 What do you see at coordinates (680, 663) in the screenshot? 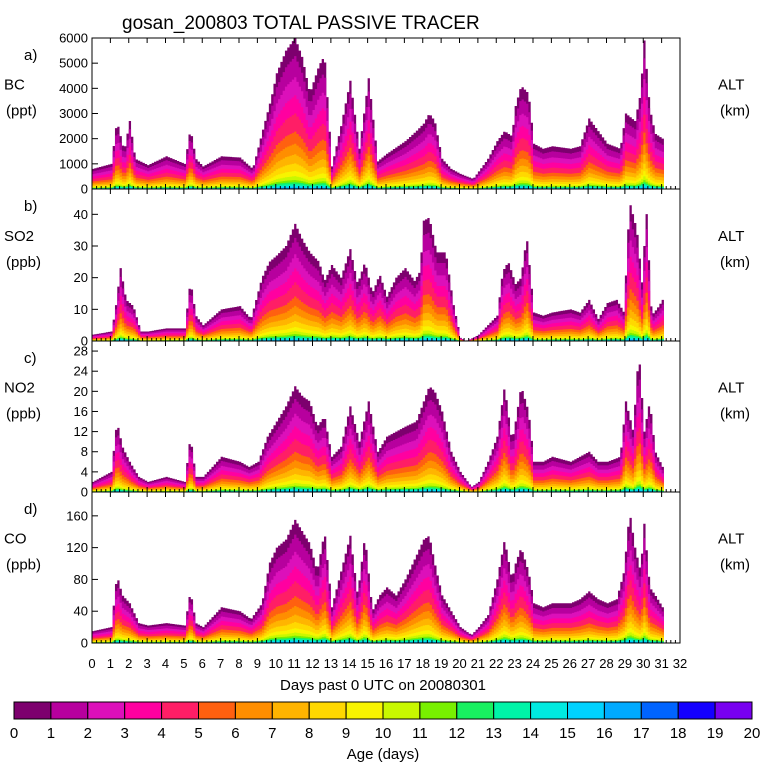
I see `x-tick-label: 32` at bounding box center [680, 663].